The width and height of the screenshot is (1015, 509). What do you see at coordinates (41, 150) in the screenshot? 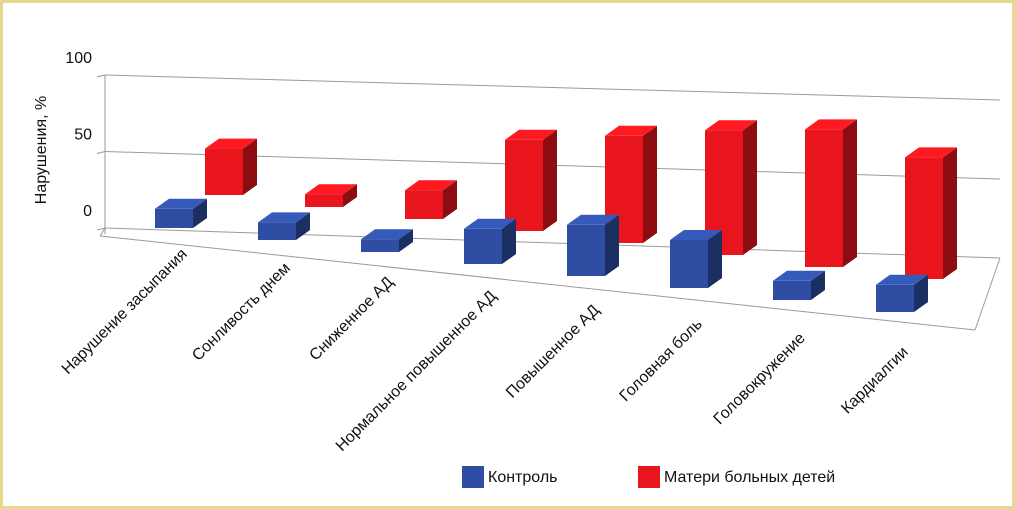
I see `y-axis-label: Нарушения, %` at bounding box center [41, 150].